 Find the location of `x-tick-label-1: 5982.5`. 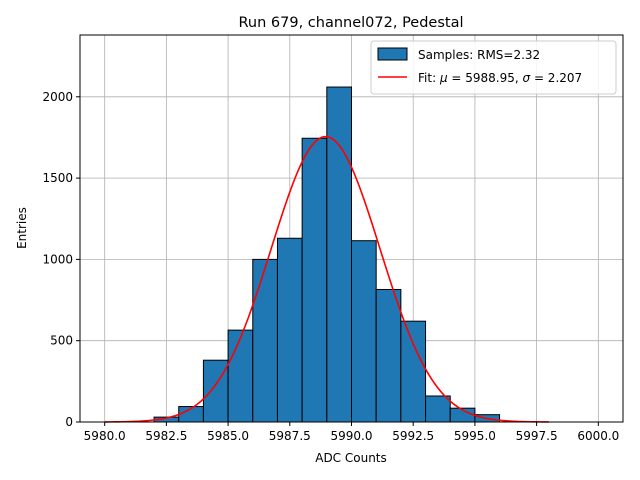

x-tick-label-1: 5982.5 is located at coordinates (166, 436).